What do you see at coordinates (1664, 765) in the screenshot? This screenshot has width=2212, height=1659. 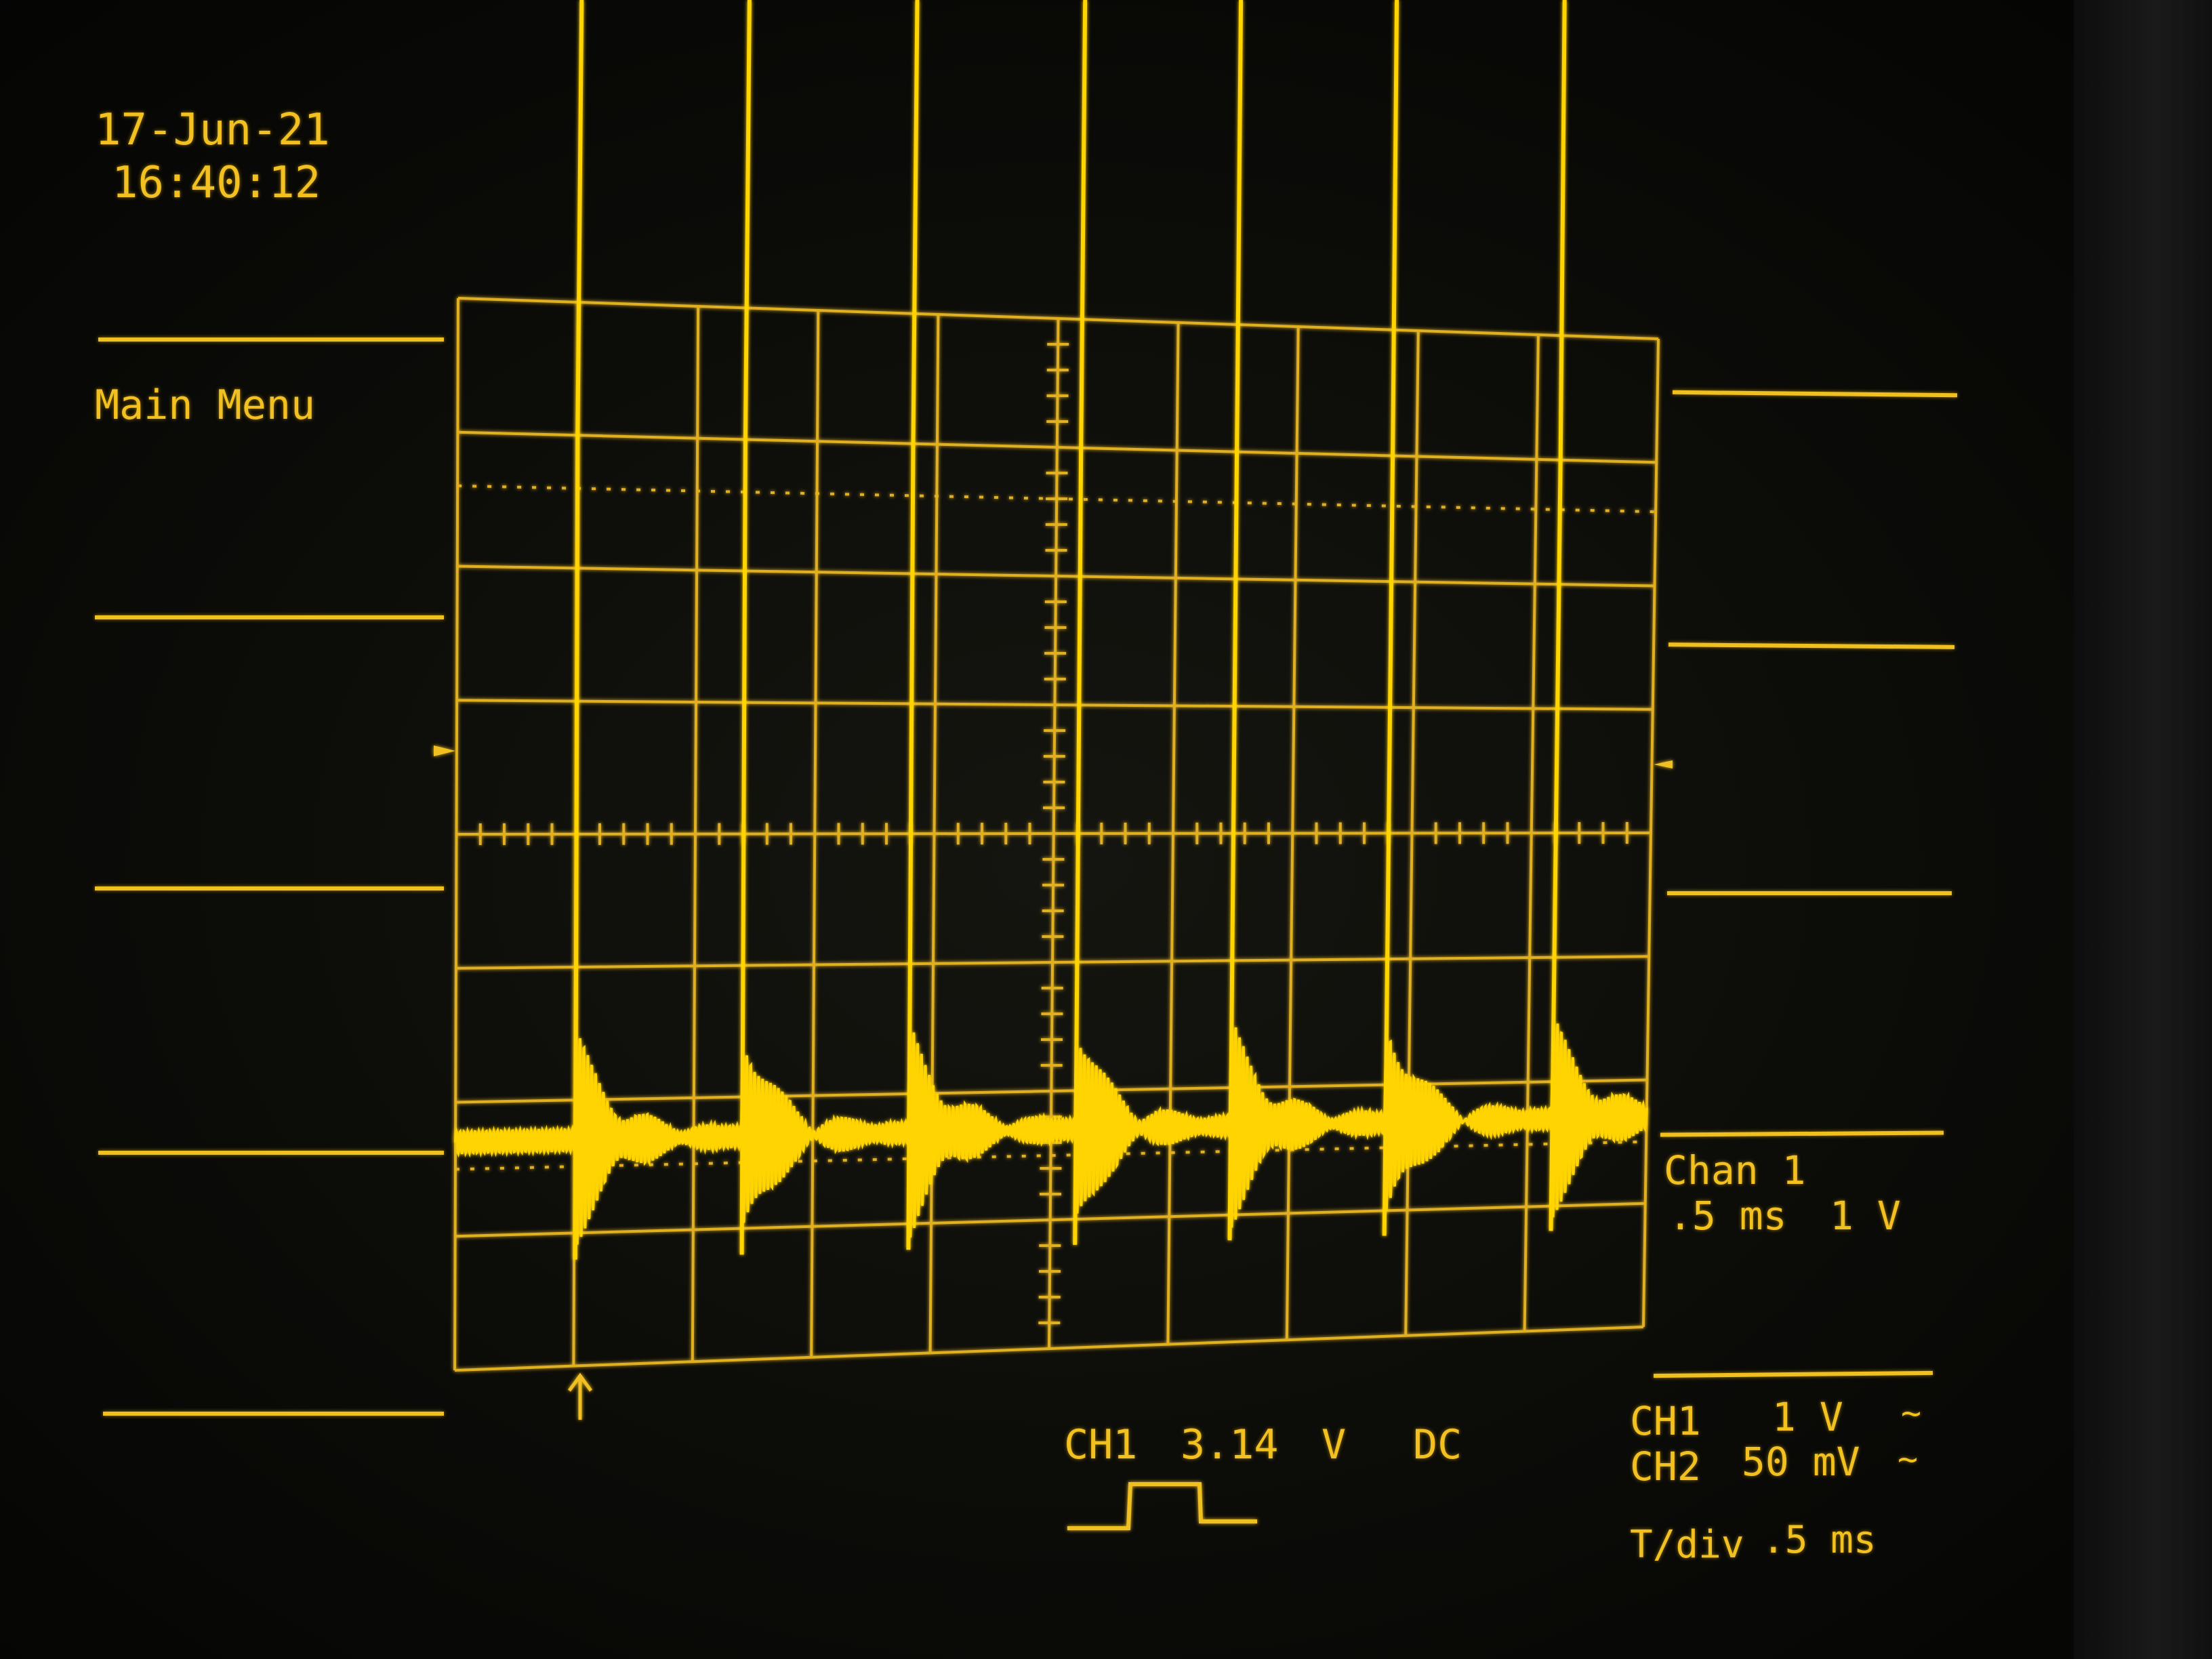 I see `ground-level-marker-right` at bounding box center [1664, 765].